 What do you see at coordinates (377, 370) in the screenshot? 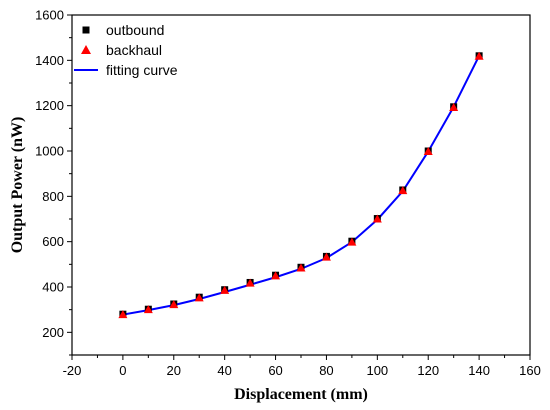
I see `x-tick-label: 100` at bounding box center [377, 370].